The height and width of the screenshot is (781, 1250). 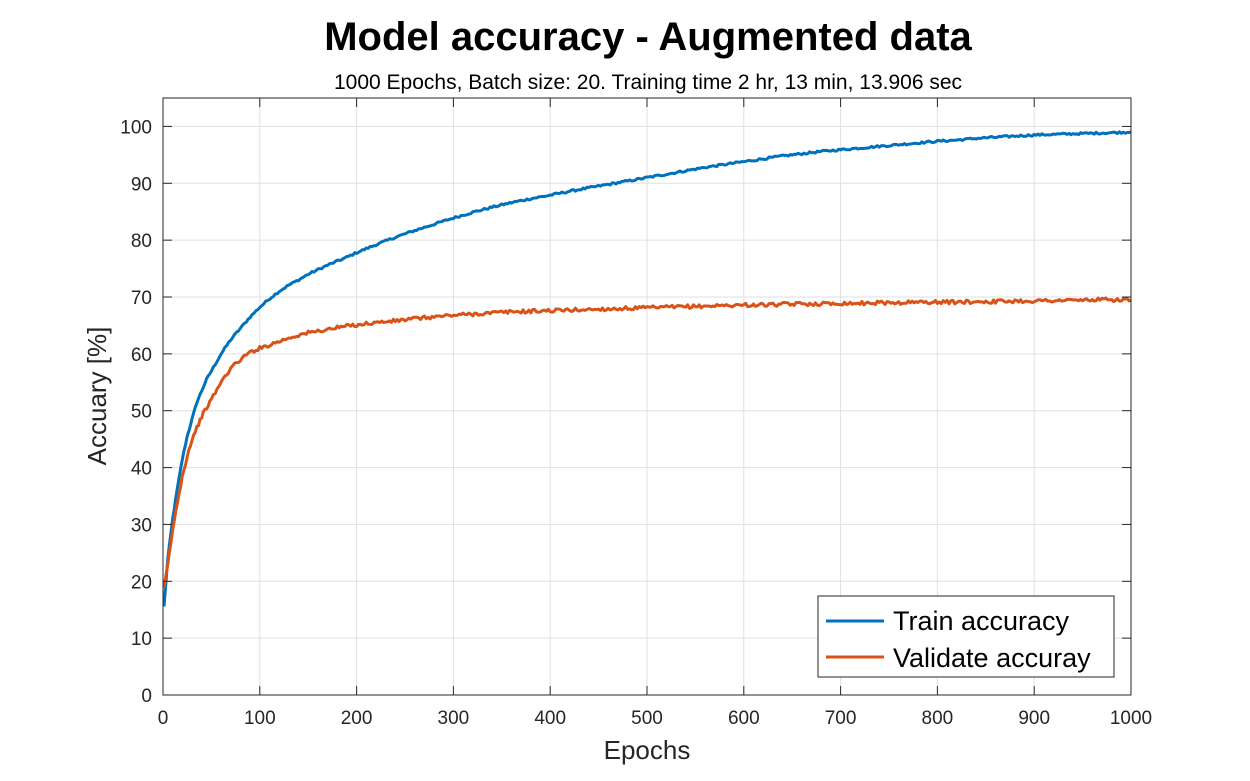 What do you see at coordinates (841, 718) in the screenshot?
I see `x-tick-label: 700` at bounding box center [841, 718].